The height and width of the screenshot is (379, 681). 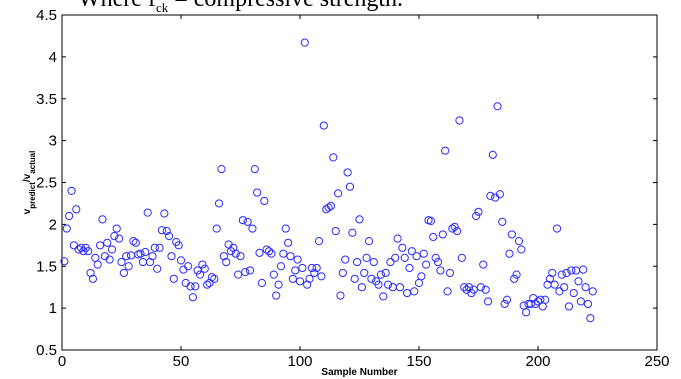 What do you see at coordinates (53, 141) in the screenshot?
I see `y-tick-label: 3` at bounding box center [53, 141].